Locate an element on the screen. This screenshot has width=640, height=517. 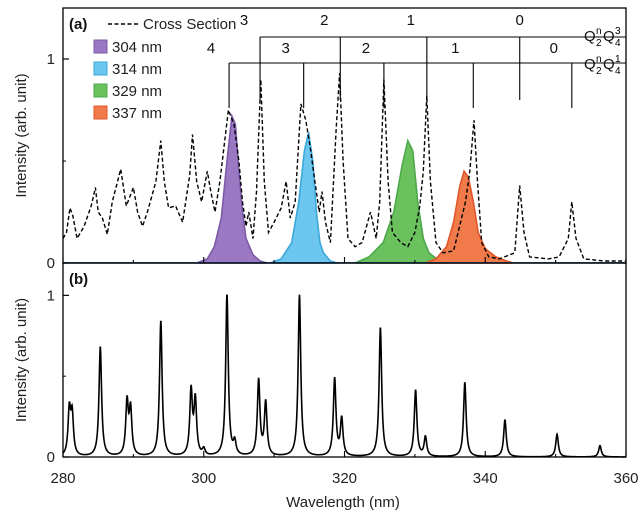
excitation-band-329-nm is located at coordinates (402, 201).